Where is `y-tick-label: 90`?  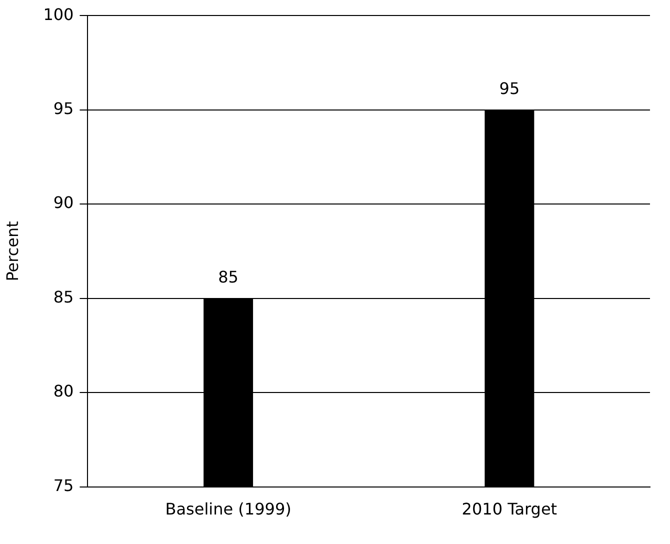
y-tick-label: 90 is located at coordinates (63, 202).